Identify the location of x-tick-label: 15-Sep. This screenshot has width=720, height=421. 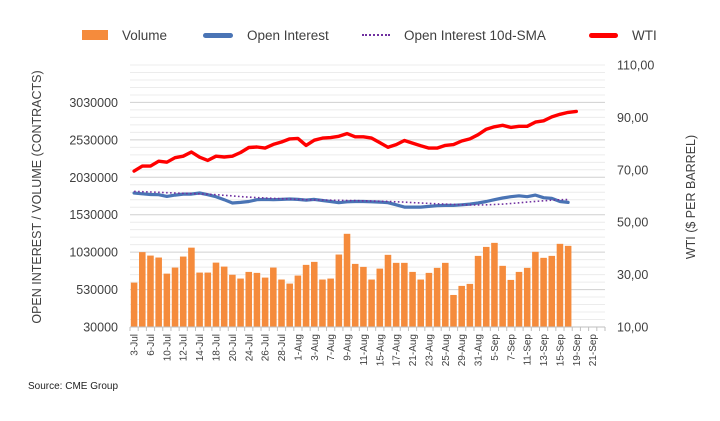
(561, 350).